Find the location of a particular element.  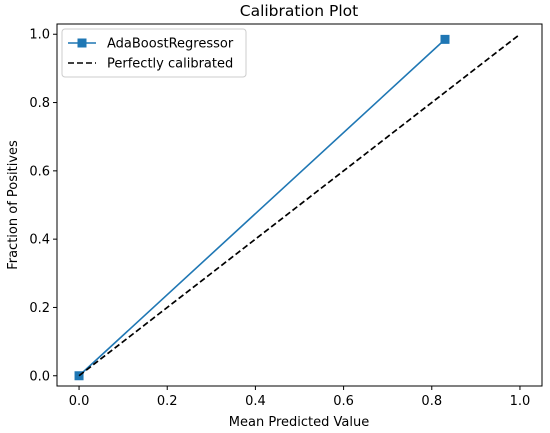

legend-box is located at coordinates (154, 53).